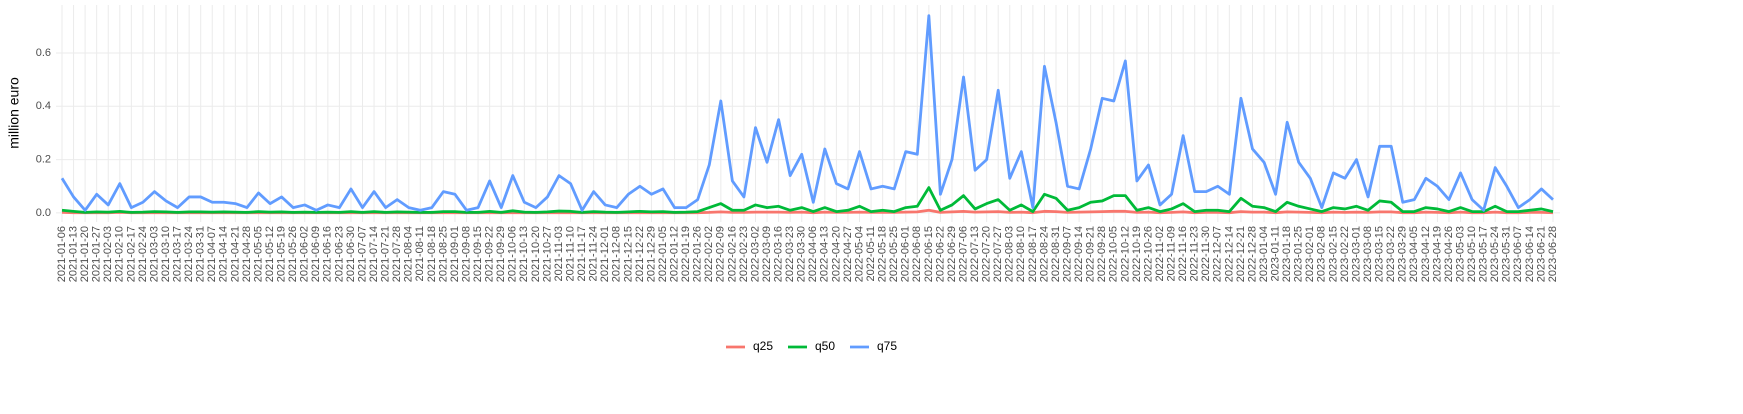 The image size is (1743, 414). Describe the element at coordinates (43, 53) in the screenshot. I see `y-tick-label: 0.6` at that location.